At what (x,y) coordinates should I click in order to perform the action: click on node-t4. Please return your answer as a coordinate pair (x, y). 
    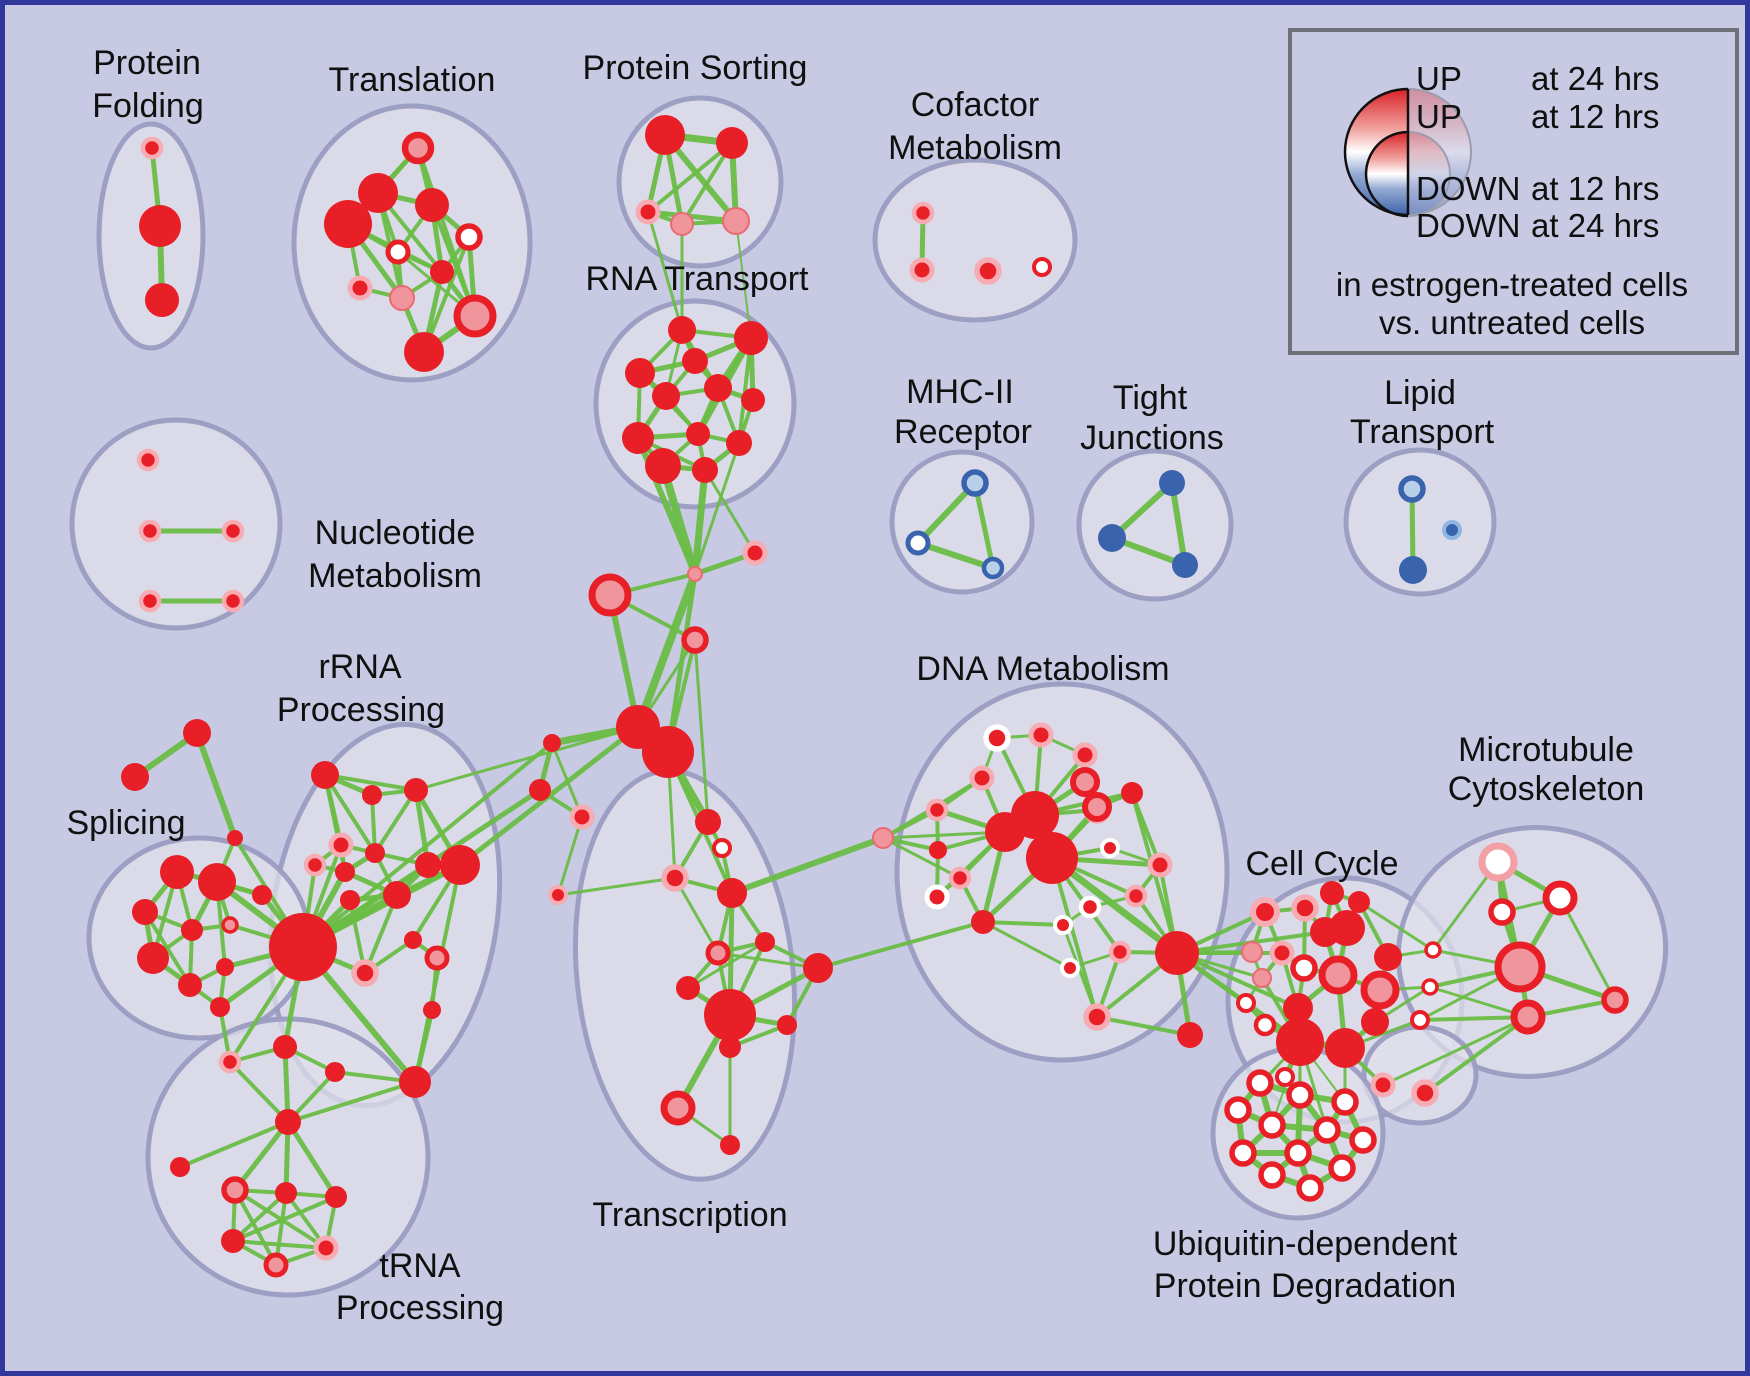
    Looking at the image, I should click on (348, 224).